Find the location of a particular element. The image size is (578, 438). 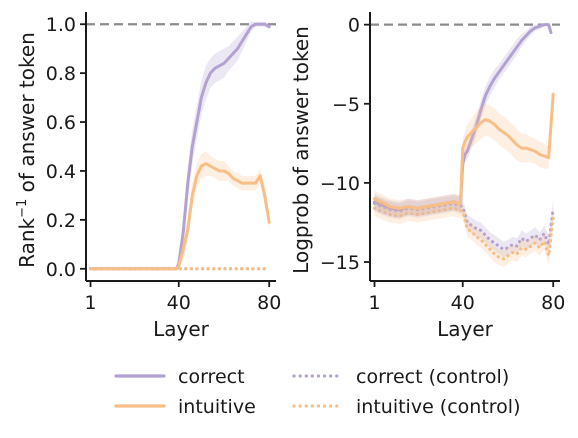

rank-intuitive-line is located at coordinates (180, 216).